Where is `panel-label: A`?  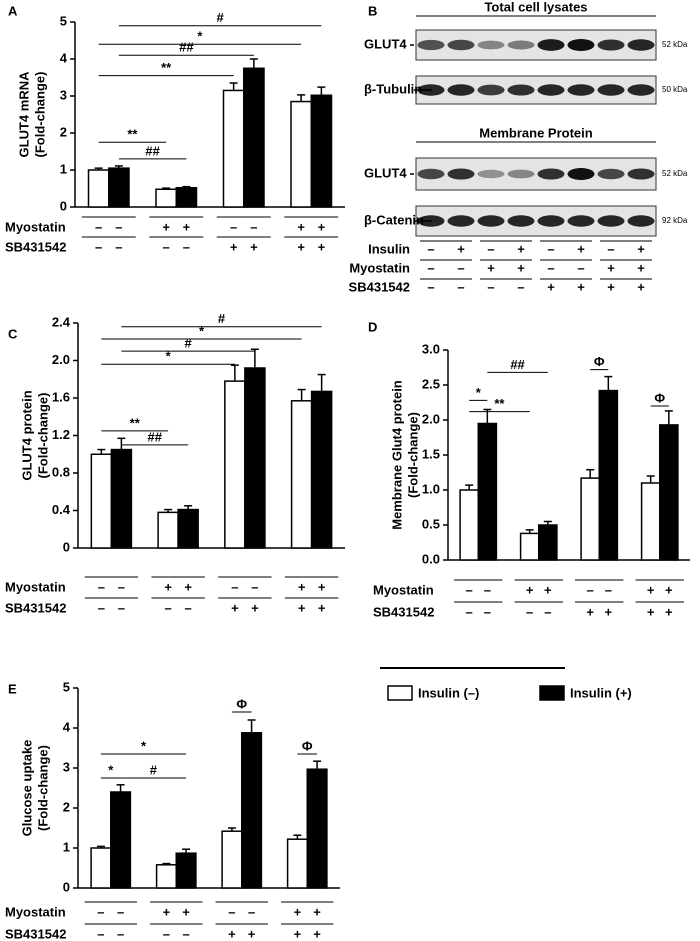
panel-label: A is located at coordinates (13, 10).